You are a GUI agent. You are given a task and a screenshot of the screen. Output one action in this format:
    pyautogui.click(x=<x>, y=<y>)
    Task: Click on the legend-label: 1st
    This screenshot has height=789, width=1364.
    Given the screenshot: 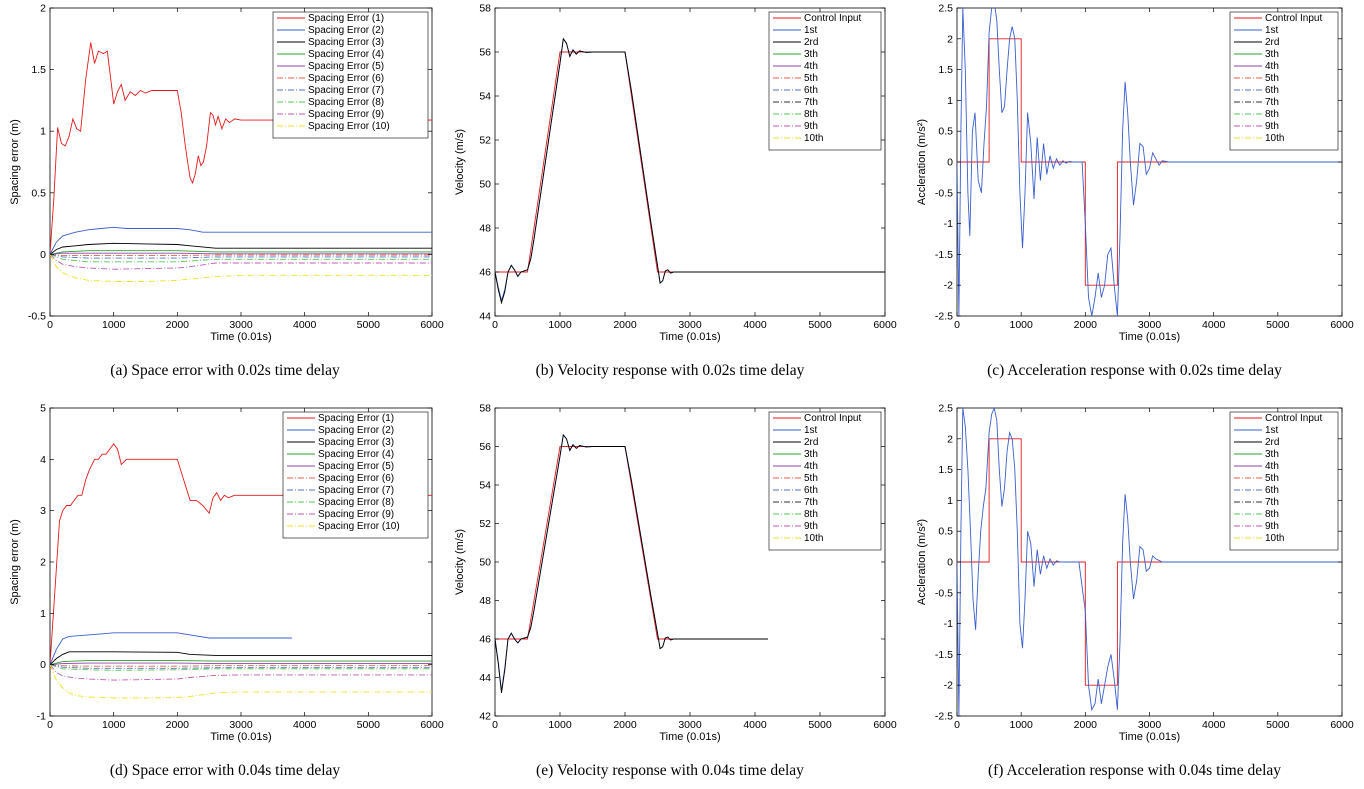 What is the action you would take?
    pyautogui.click(x=811, y=30)
    